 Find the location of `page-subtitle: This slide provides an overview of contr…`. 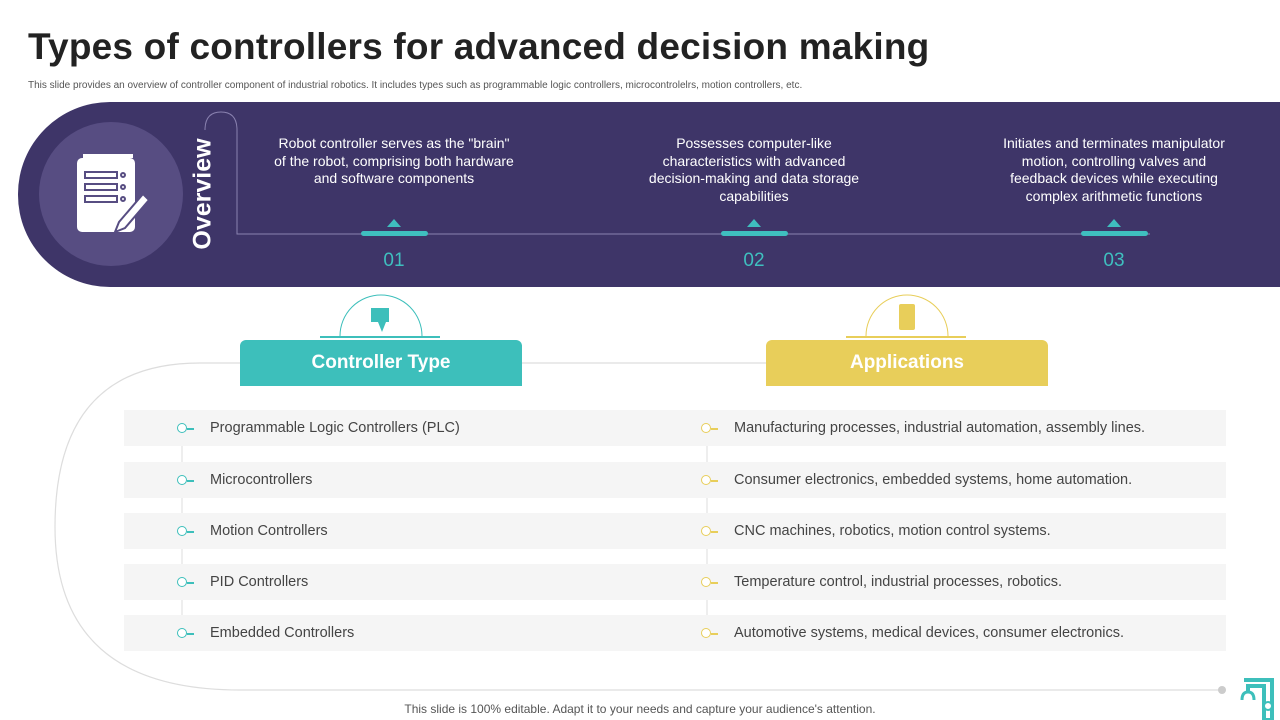

page-subtitle: This slide provides an overview of contr… is located at coordinates (415, 85).